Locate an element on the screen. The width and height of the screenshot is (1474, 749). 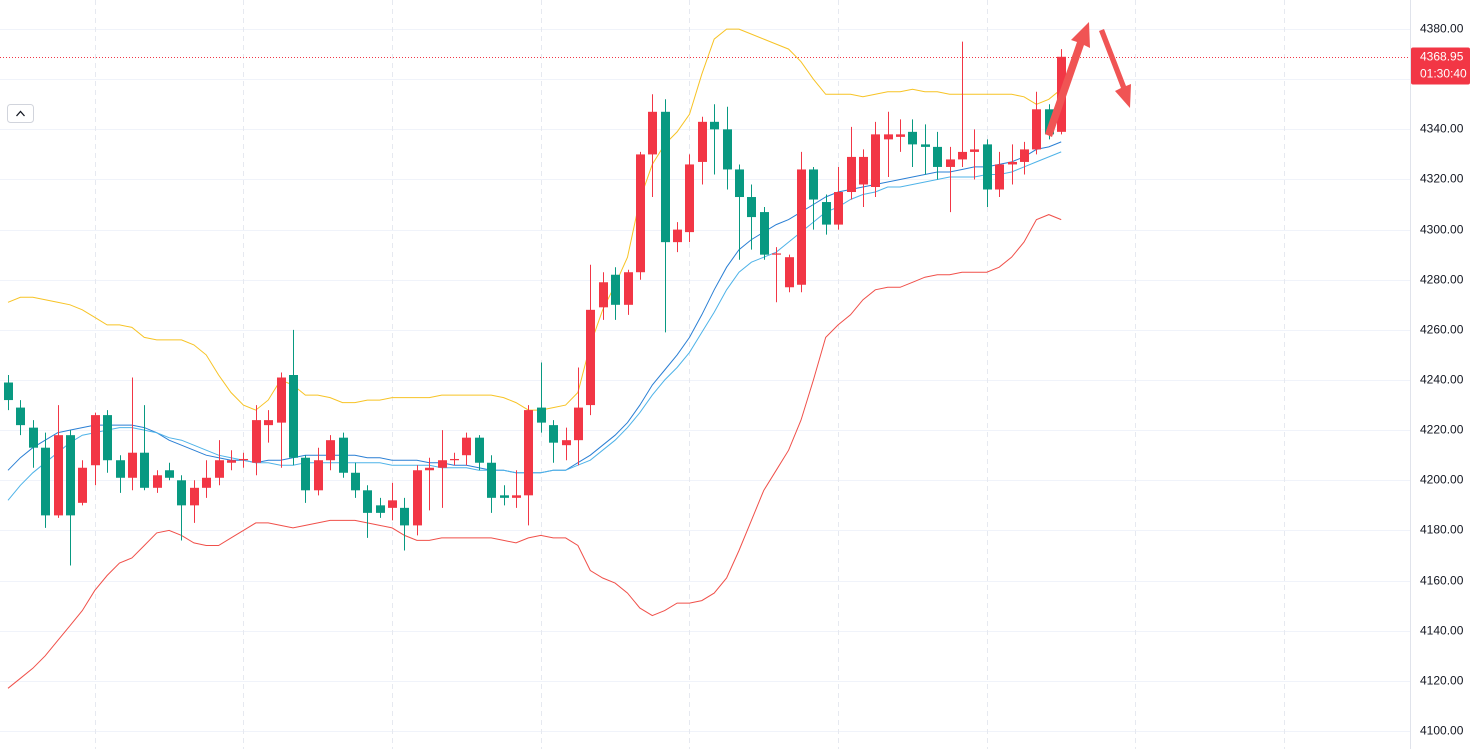
button-frame is located at coordinates (20, 113).